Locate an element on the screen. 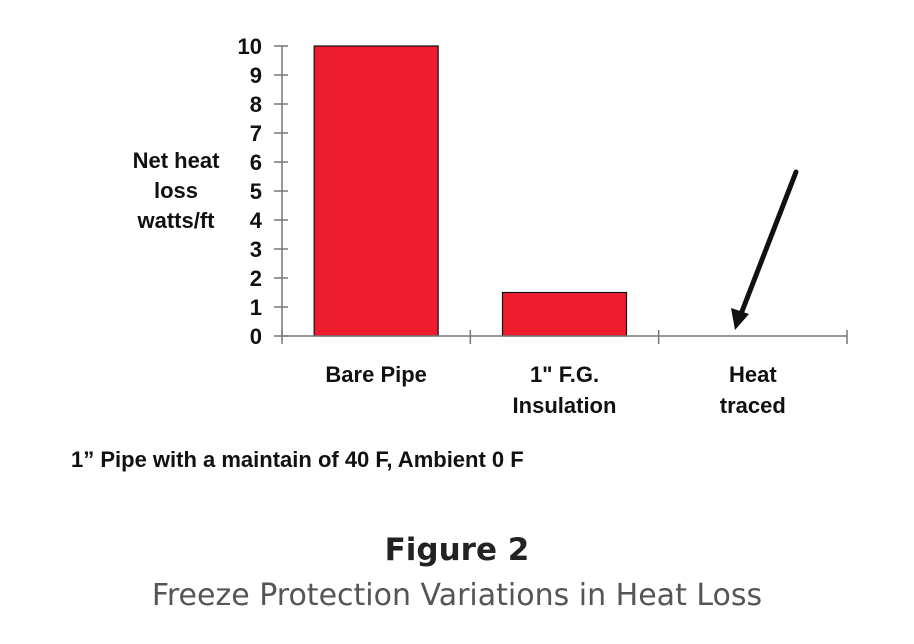  y-tick-label: 8 is located at coordinates (256, 104).